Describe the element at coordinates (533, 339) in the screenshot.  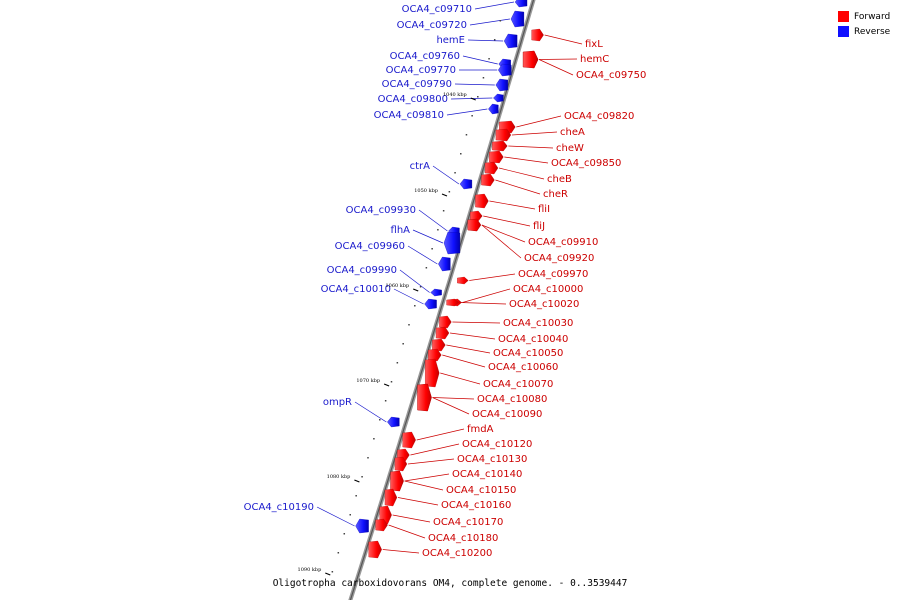
I see `forward-gene-label: OCA4_c10040` at that location.